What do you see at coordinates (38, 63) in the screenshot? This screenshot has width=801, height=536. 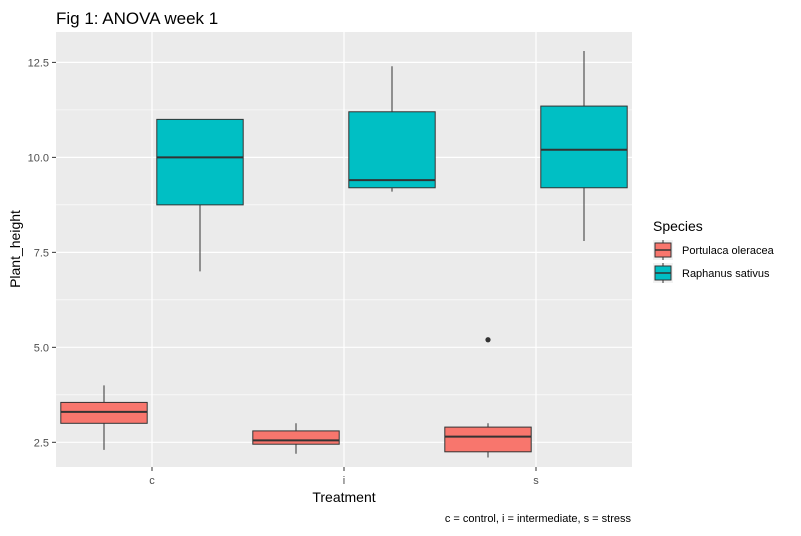 I see `y-tick-label: 12.5` at bounding box center [38, 63].